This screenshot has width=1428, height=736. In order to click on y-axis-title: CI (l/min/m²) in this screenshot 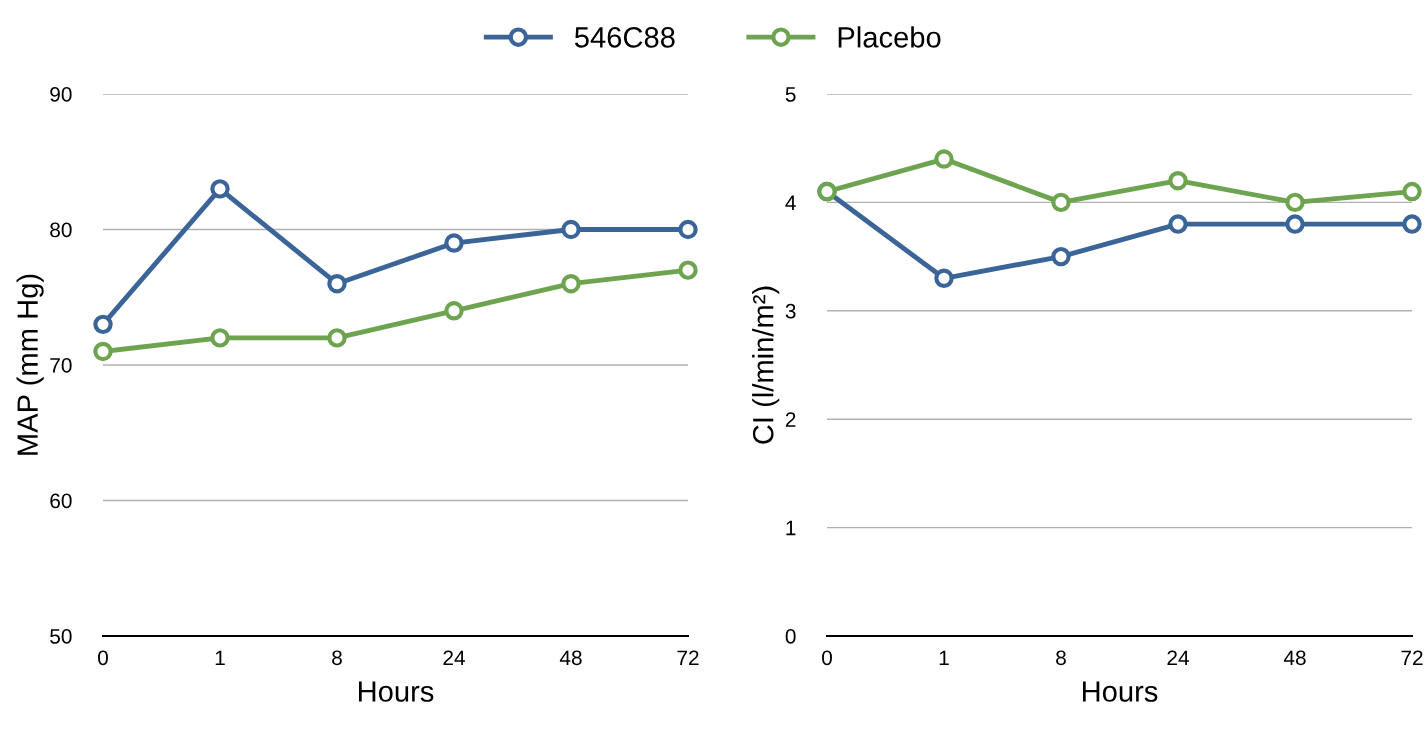, I will do `click(766, 365)`.